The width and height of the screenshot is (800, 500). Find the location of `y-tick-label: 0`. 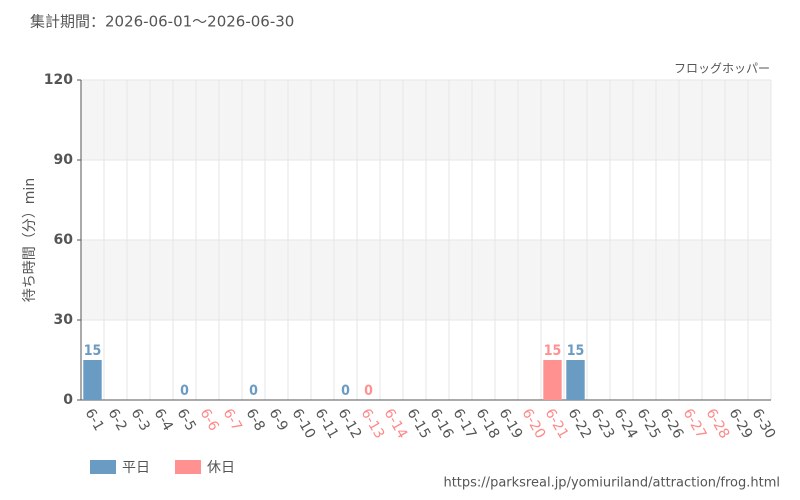

y-tick-label: 0 is located at coordinates (68, 400).